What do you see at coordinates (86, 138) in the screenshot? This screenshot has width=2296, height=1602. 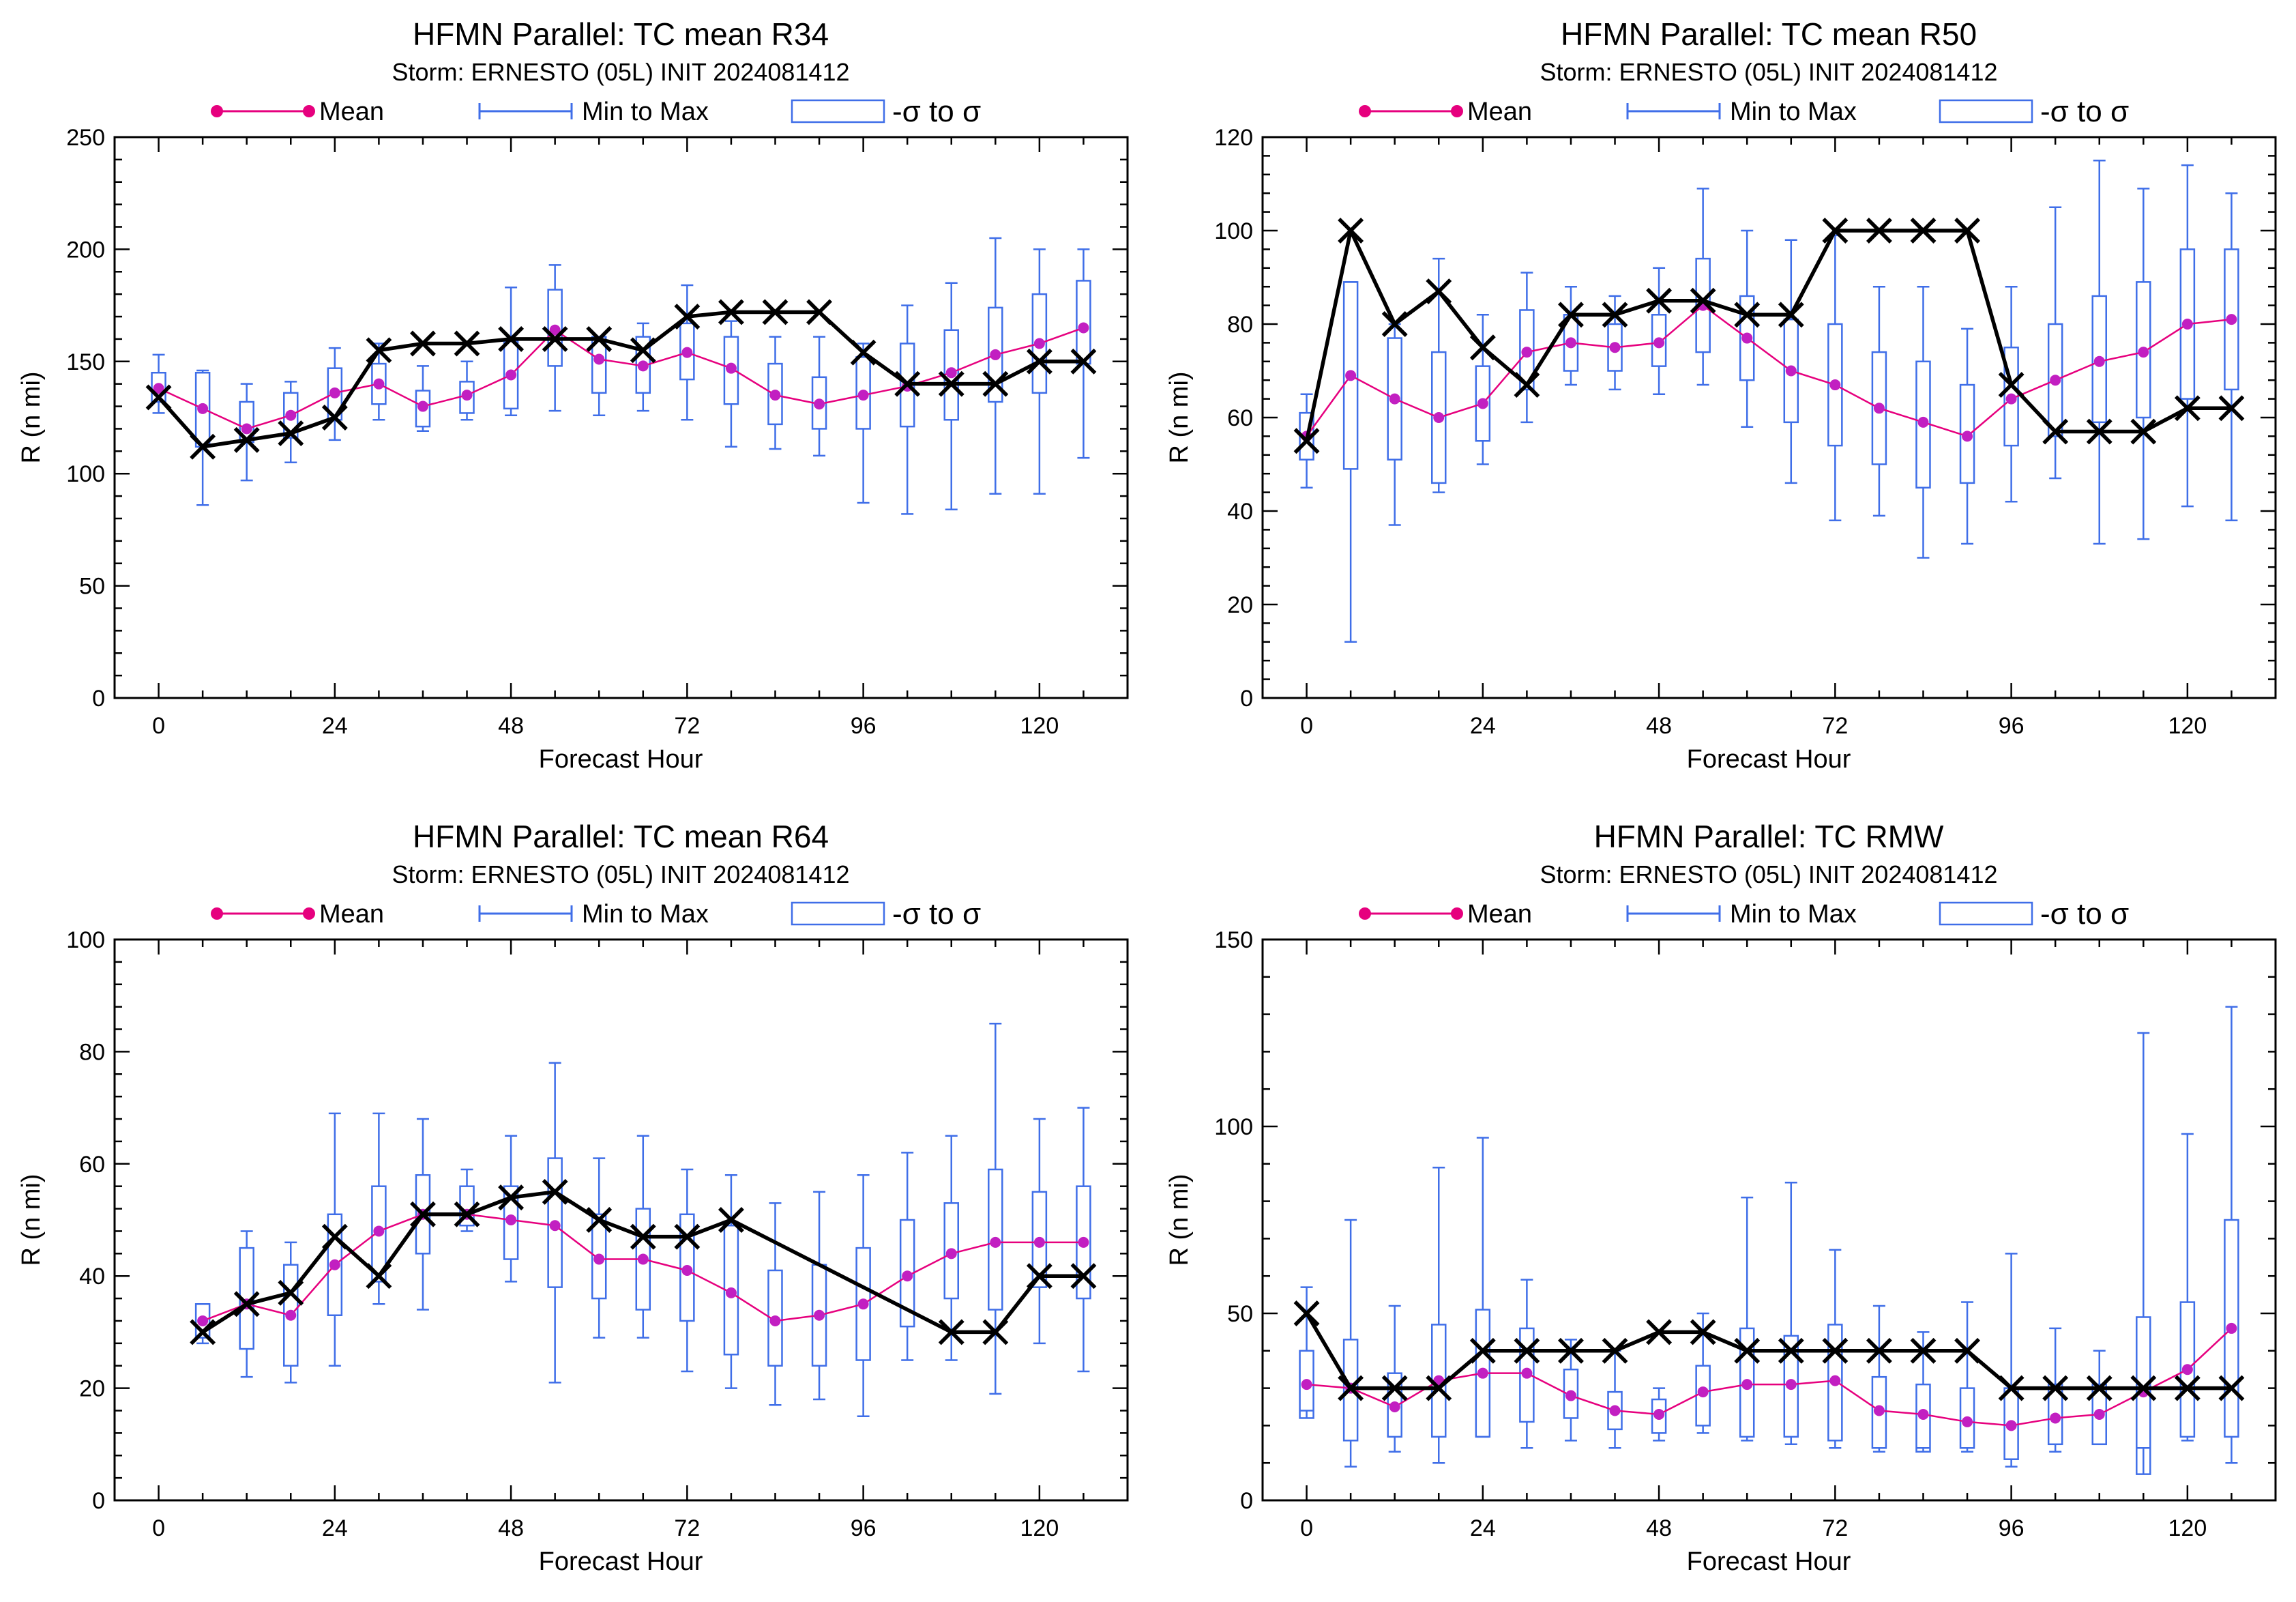 I see `y-tick-label: 250` at bounding box center [86, 138].